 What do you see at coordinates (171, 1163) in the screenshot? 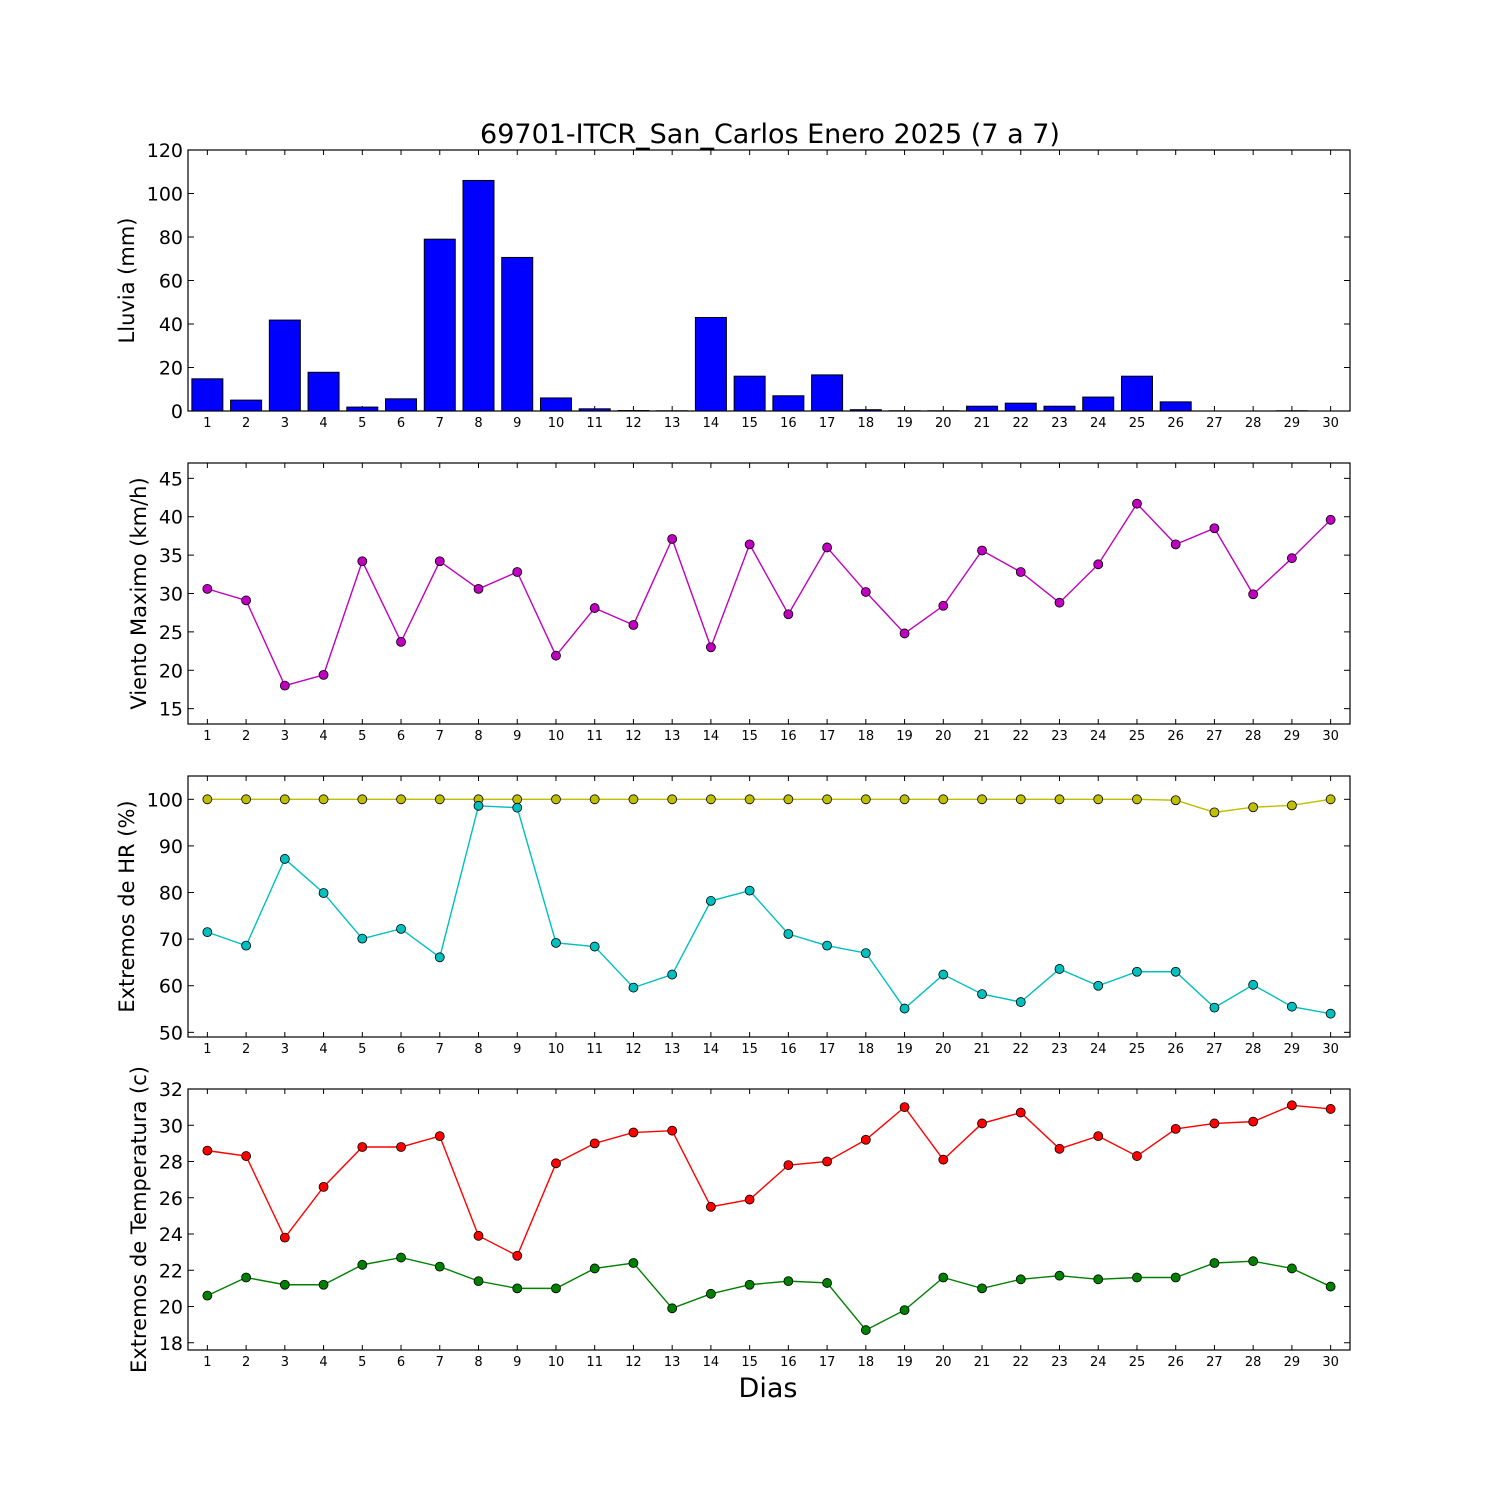
I see `temperature-ytick-label: 28` at bounding box center [171, 1163].